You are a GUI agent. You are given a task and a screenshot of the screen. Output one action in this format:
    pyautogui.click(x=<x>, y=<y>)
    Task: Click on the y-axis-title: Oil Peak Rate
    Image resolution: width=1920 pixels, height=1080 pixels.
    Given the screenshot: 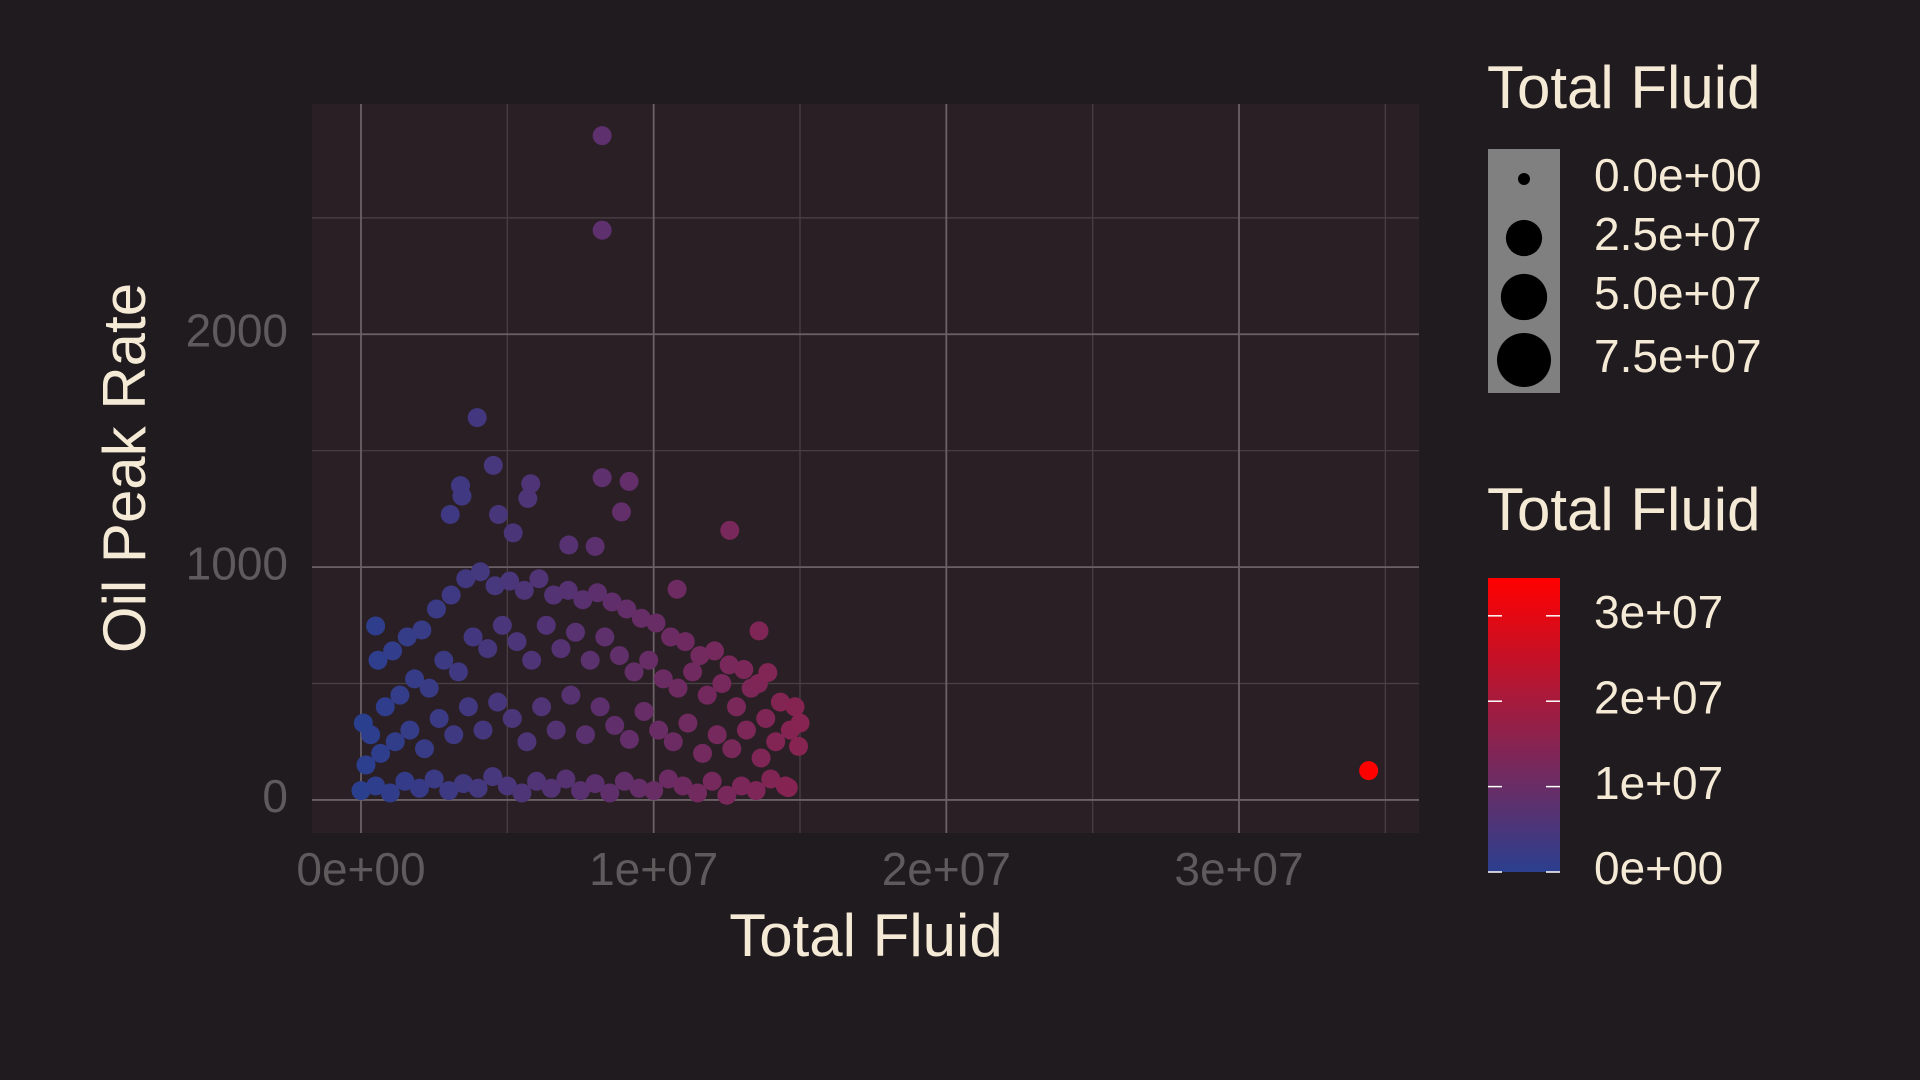 What is the action you would take?
    pyautogui.click(x=124, y=468)
    